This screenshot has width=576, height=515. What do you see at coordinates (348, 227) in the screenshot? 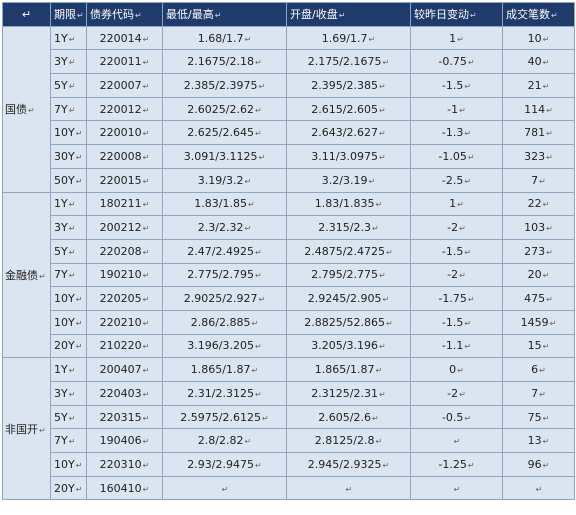
I see `cell-open-close: 2.315/2.3↵` at bounding box center [348, 227].